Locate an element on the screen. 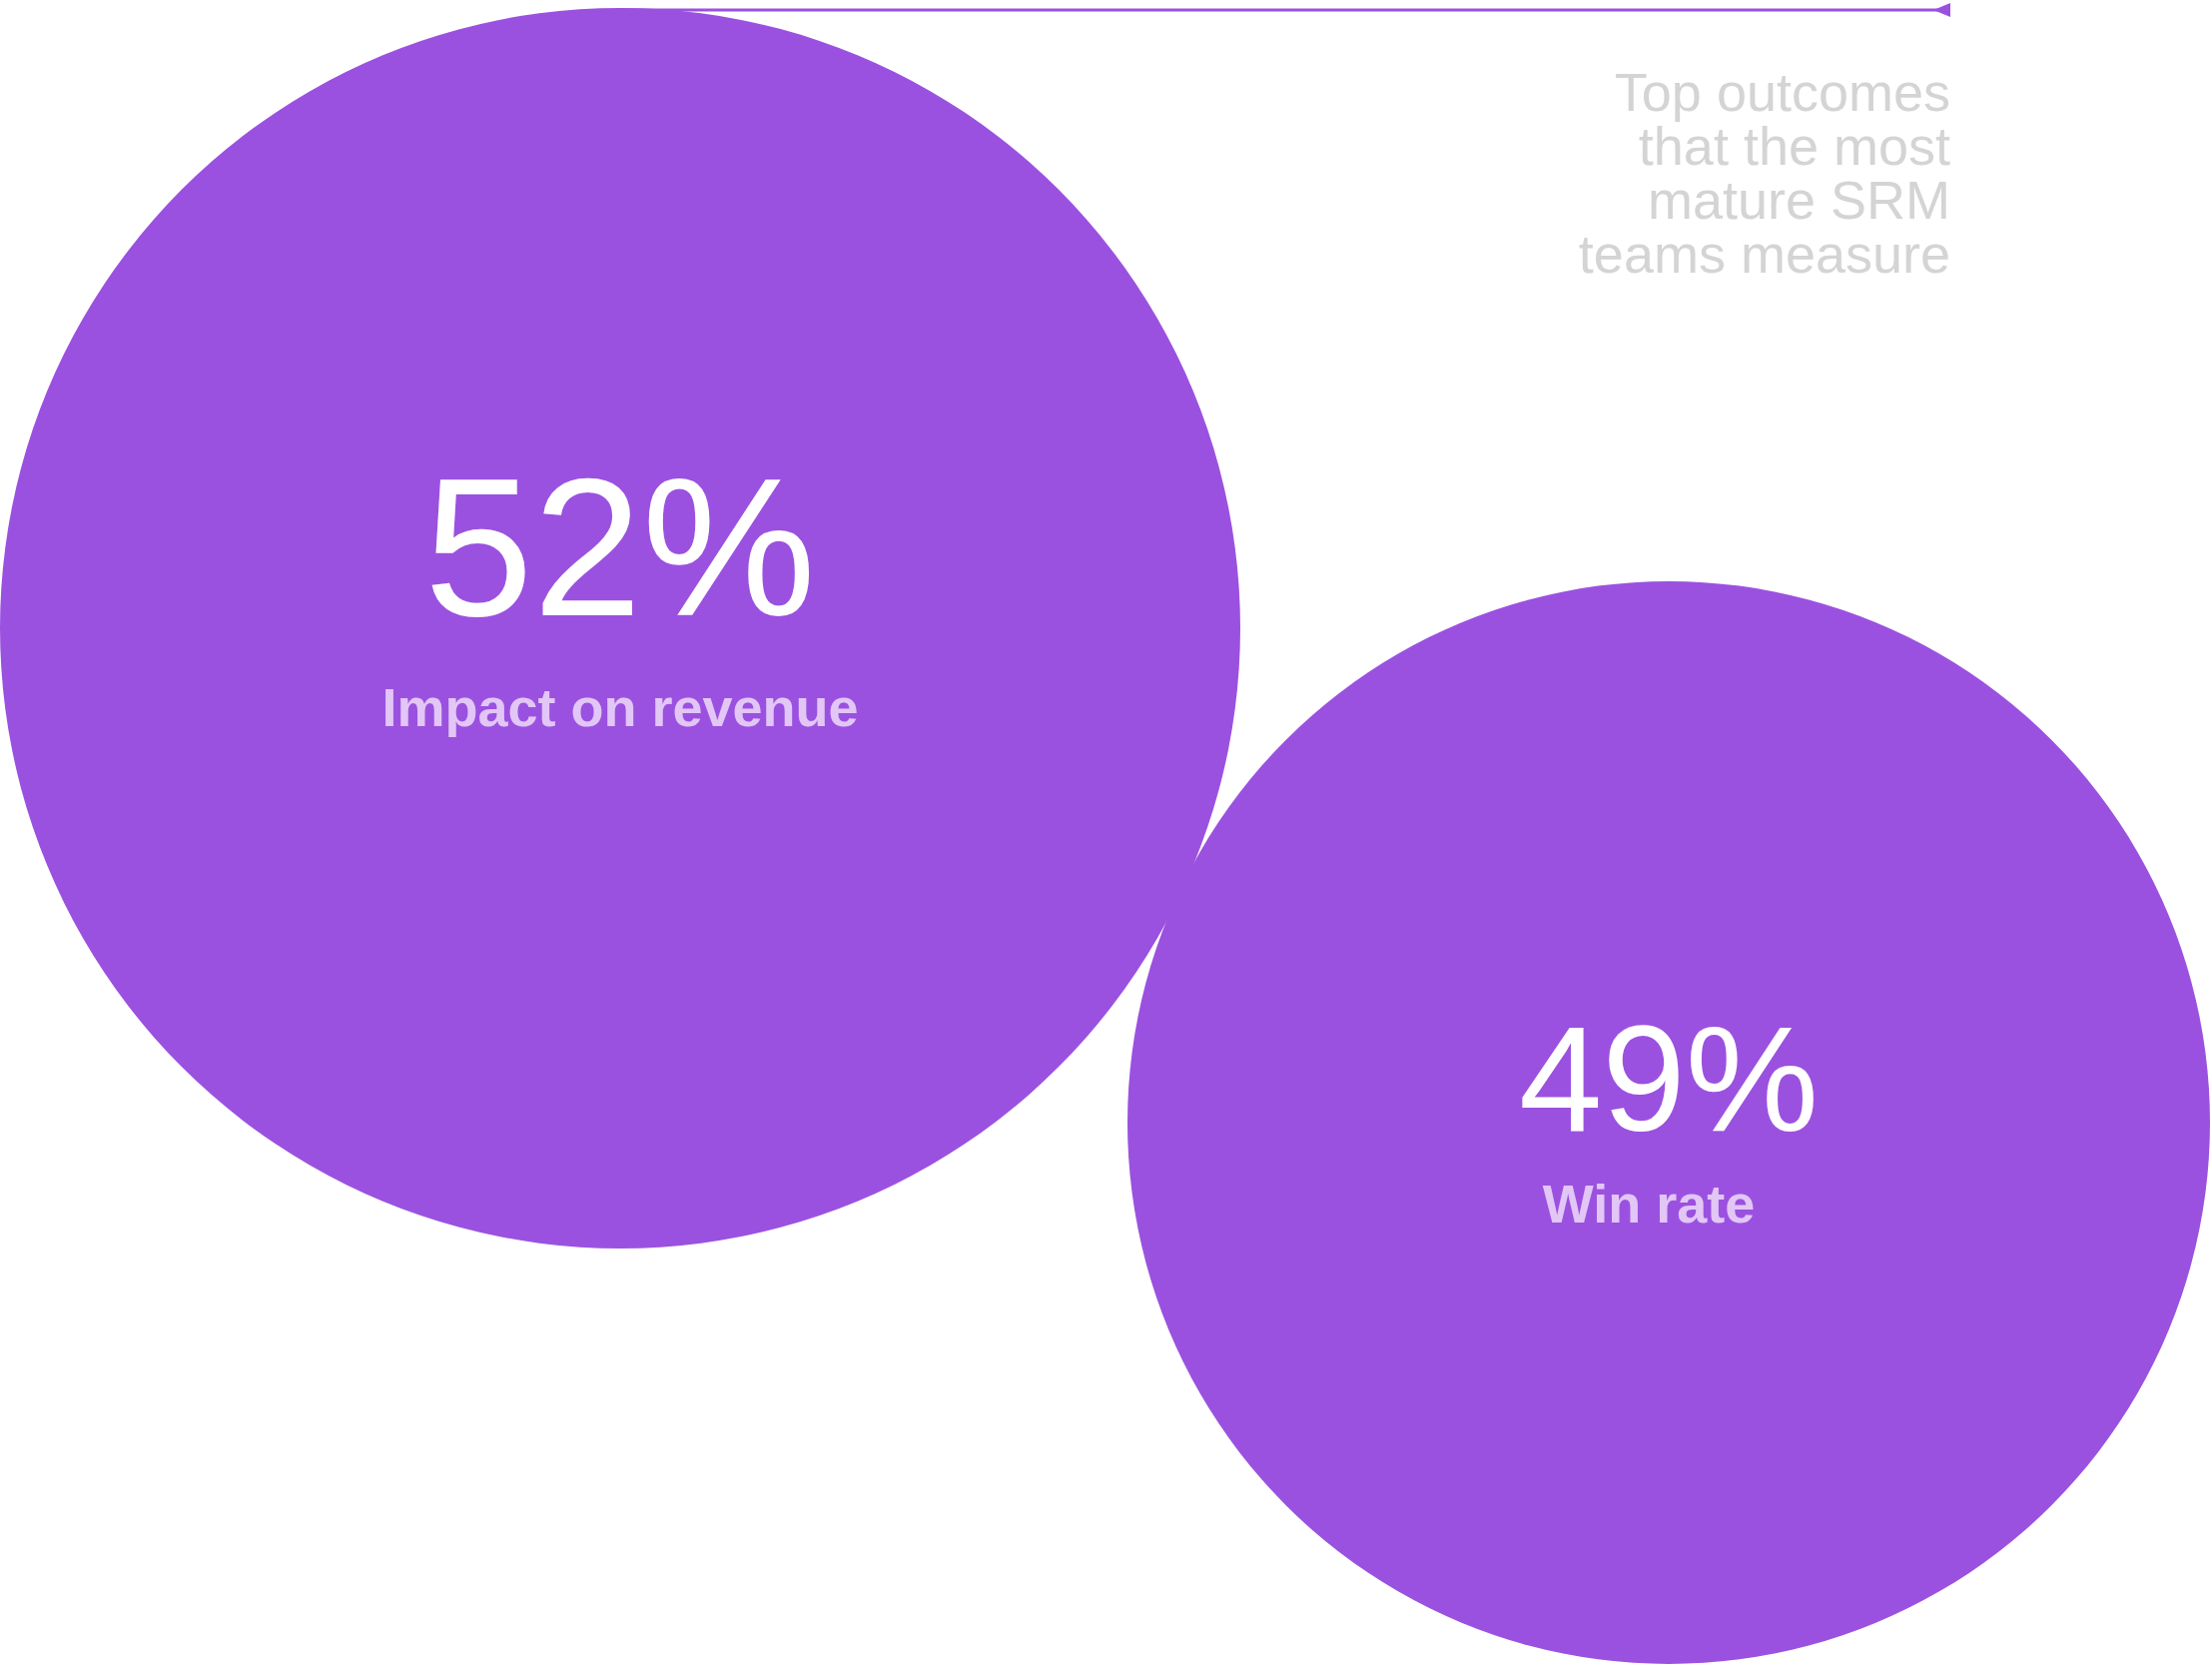  data-label: 52% is located at coordinates (620, 547).